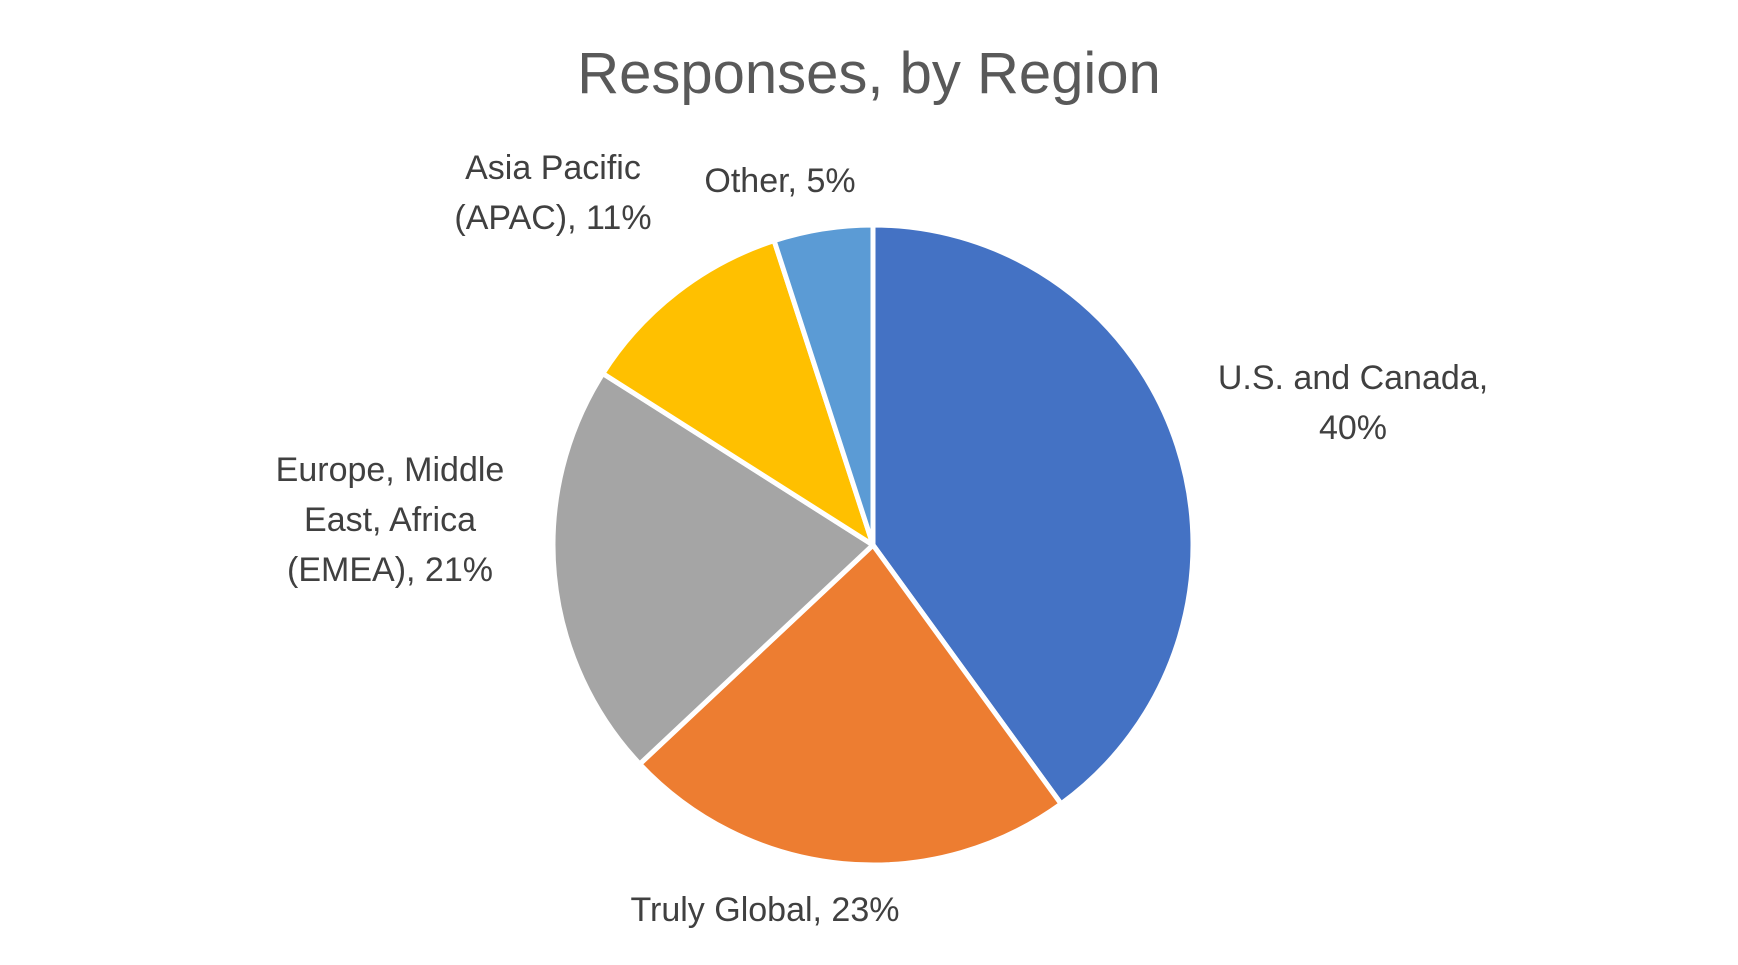  I want to click on slice-label-line: Truly Global, 23%, so click(765, 910).